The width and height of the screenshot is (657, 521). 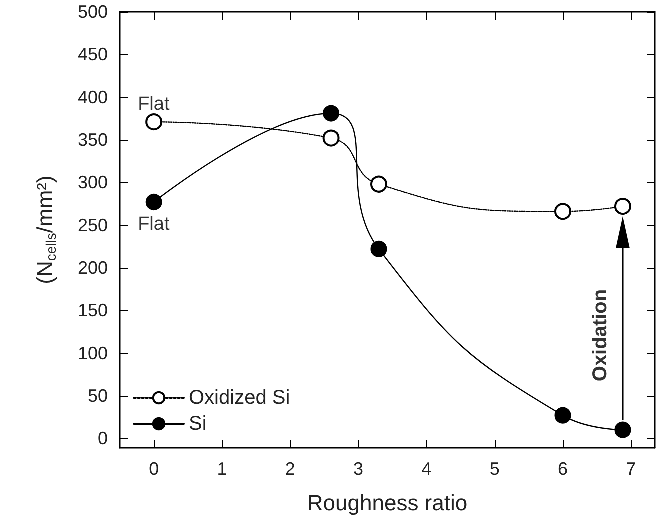 I want to click on y-tick-label: 0, so click(x=103, y=438).